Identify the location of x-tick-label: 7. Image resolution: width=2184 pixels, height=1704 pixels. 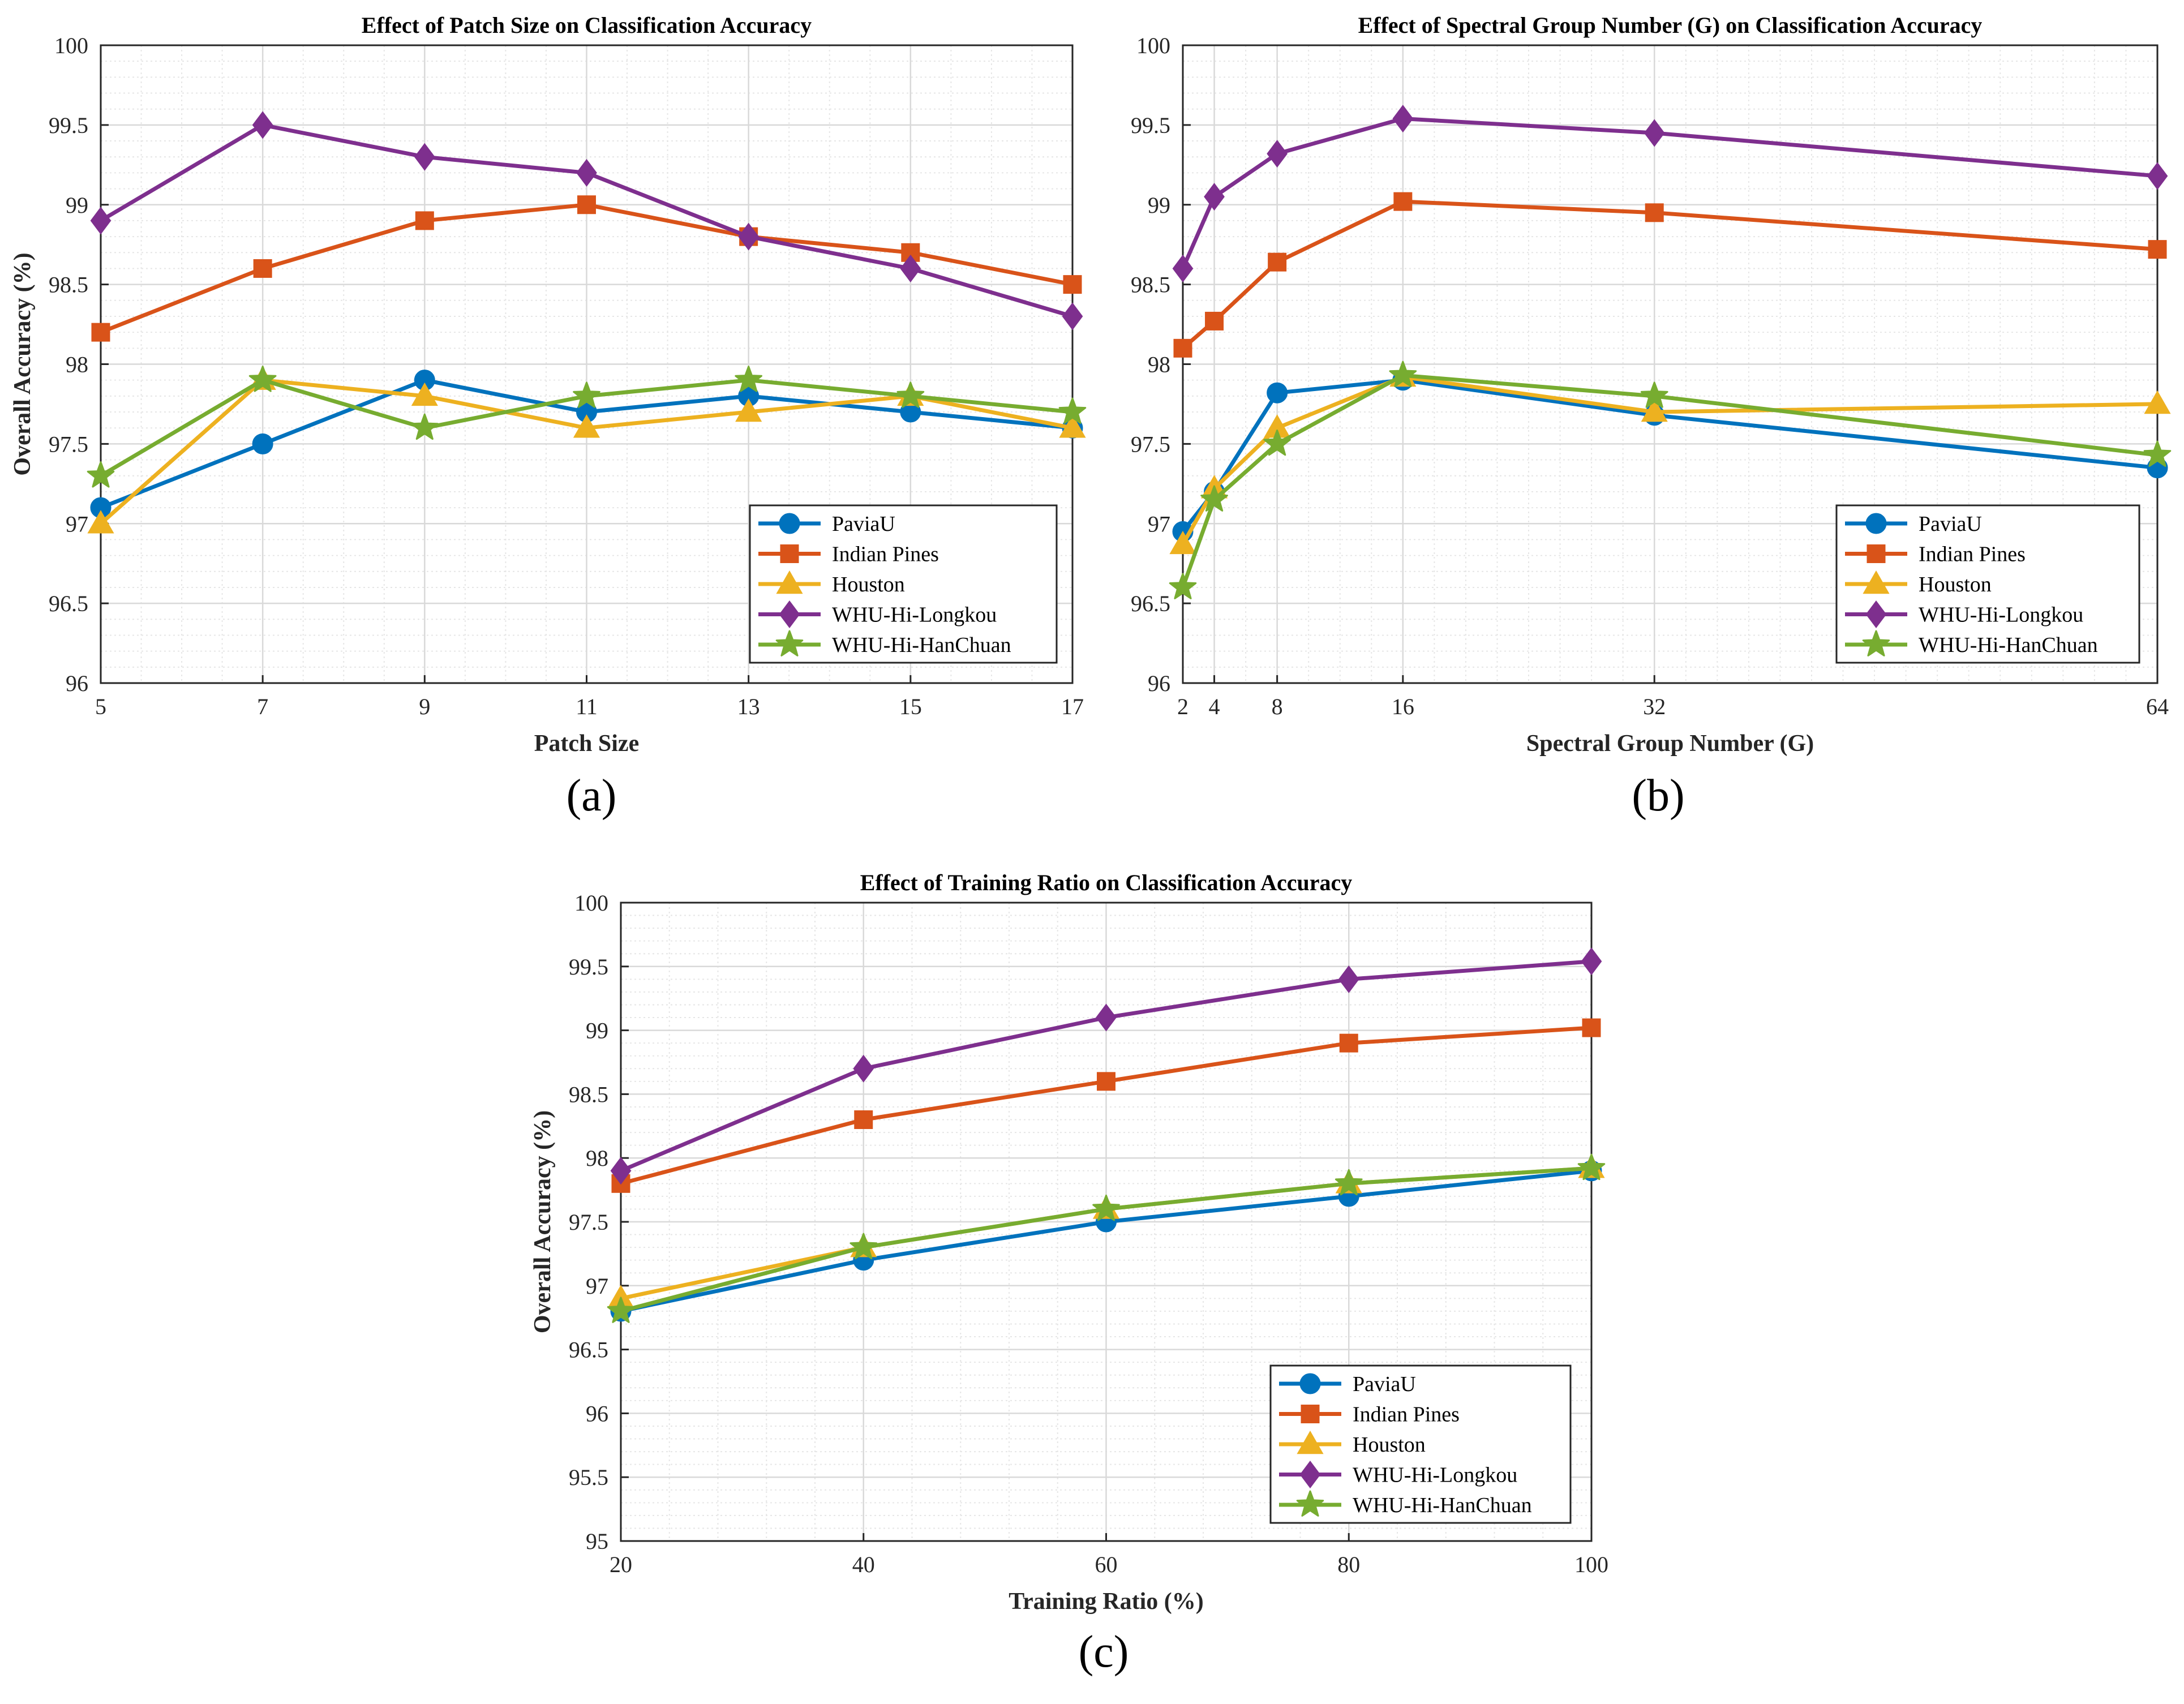
(262, 706).